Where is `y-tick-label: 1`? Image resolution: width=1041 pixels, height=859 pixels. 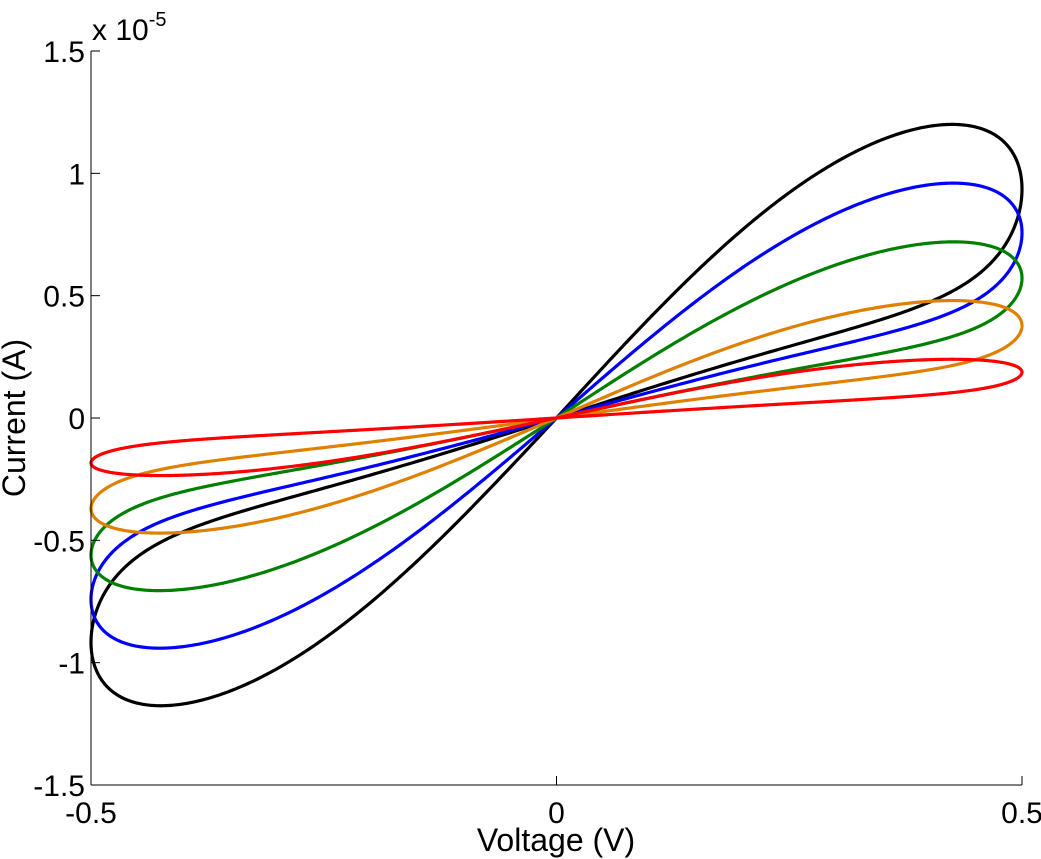 y-tick-label: 1 is located at coordinates (76, 174).